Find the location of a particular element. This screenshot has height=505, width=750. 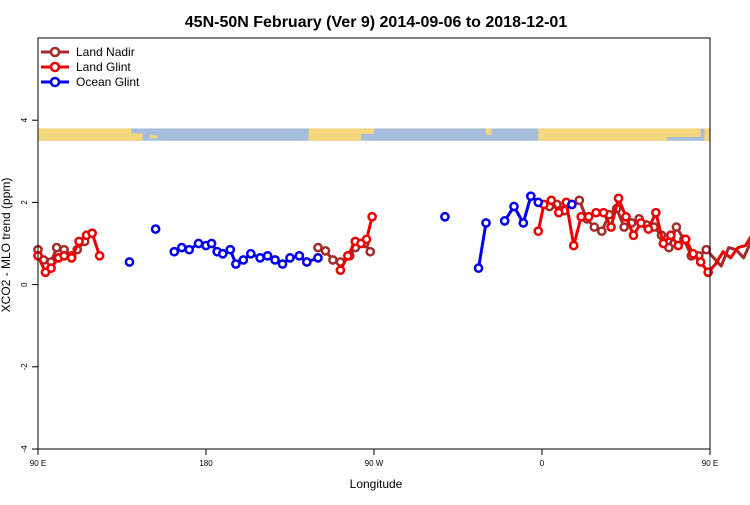

legend-item: Land Nadir is located at coordinates (88, 52).